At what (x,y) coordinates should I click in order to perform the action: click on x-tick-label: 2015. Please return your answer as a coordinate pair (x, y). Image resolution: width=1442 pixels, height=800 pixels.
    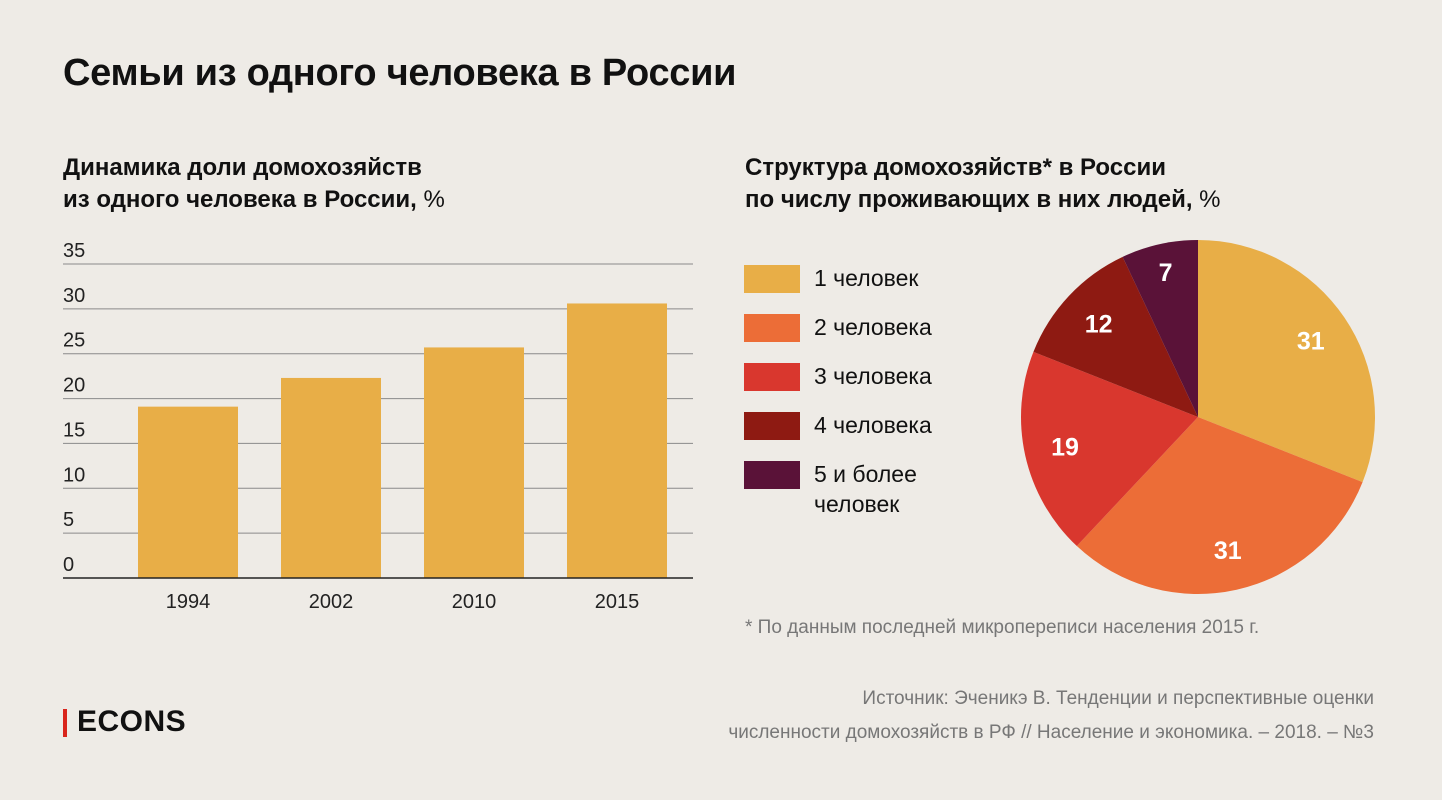
    Looking at the image, I should click on (617, 602).